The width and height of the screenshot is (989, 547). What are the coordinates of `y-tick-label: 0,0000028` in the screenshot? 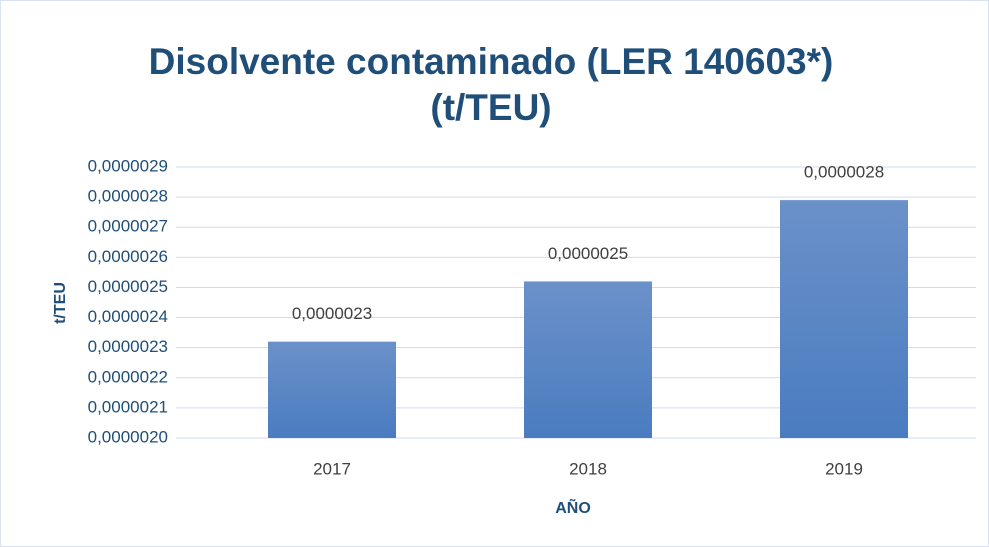 It's located at (128, 196).